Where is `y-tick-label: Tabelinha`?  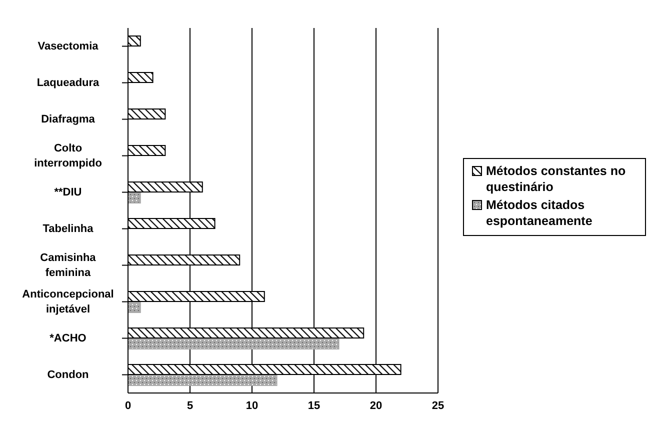 y-tick-label: Tabelinha is located at coordinates (68, 228).